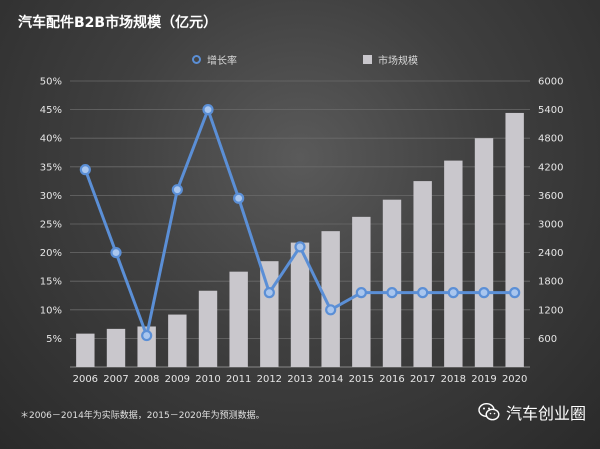 This screenshot has height=449, width=600. I want to click on x-tick-label: 2007, so click(115, 379).